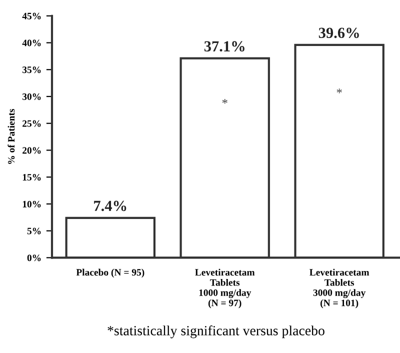 The width and height of the screenshot is (400, 353). Describe the element at coordinates (338, 33) in the screenshot. I see `data-label: 39.6%` at that location.